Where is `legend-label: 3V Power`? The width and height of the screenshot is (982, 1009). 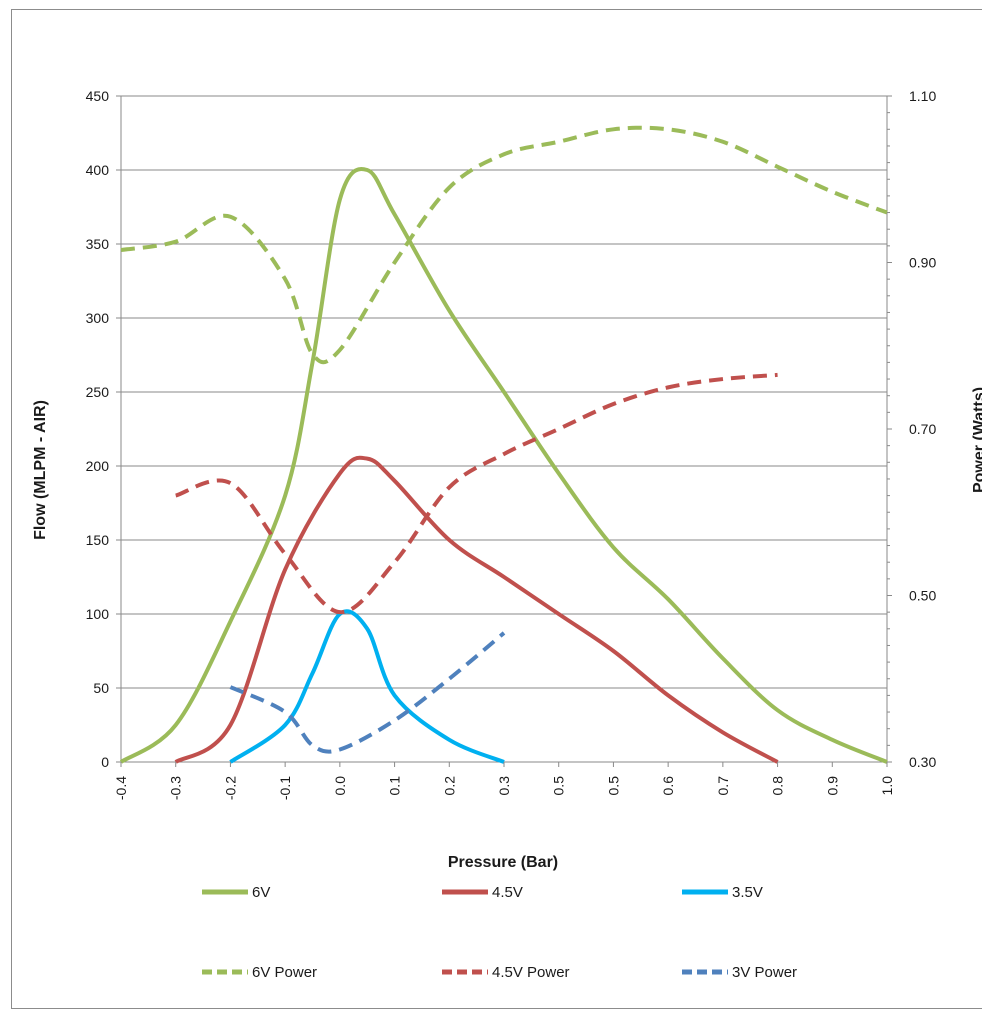 legend-label: 3V Power is located at coordinates (764, 972).